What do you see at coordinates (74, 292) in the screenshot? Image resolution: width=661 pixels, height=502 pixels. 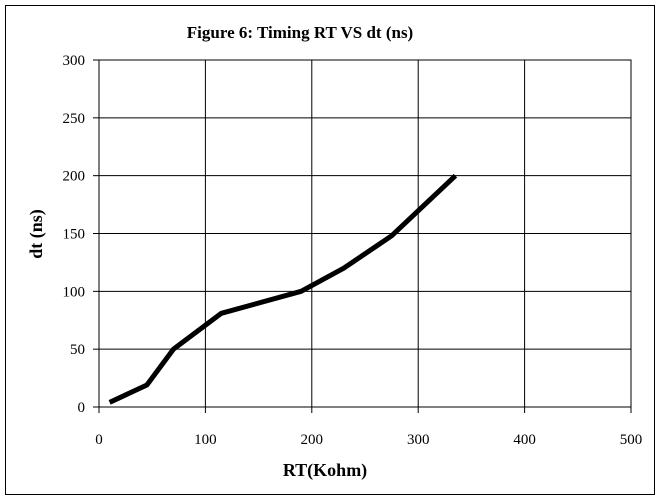 I see `y-tick-label: 100` at bounding box center [74, 292].